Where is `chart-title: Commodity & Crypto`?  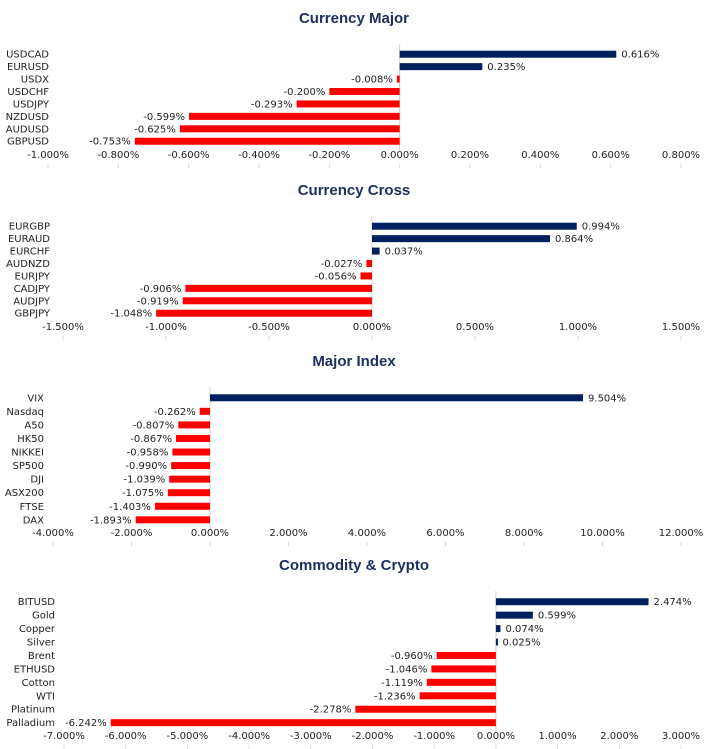 chart-title: Commodity & Crypto is located at coordinates (354, 565).